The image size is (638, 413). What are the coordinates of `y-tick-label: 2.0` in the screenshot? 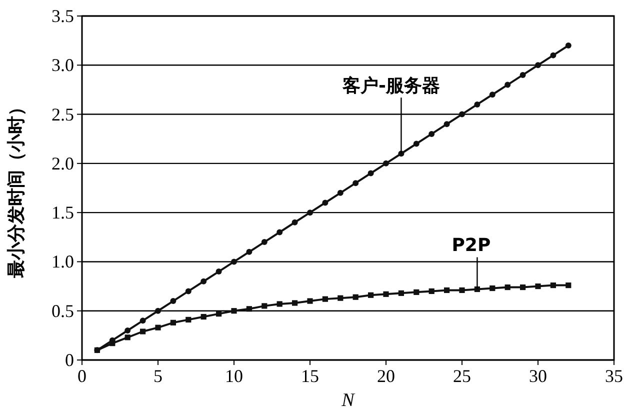 It's located at (63, 163).